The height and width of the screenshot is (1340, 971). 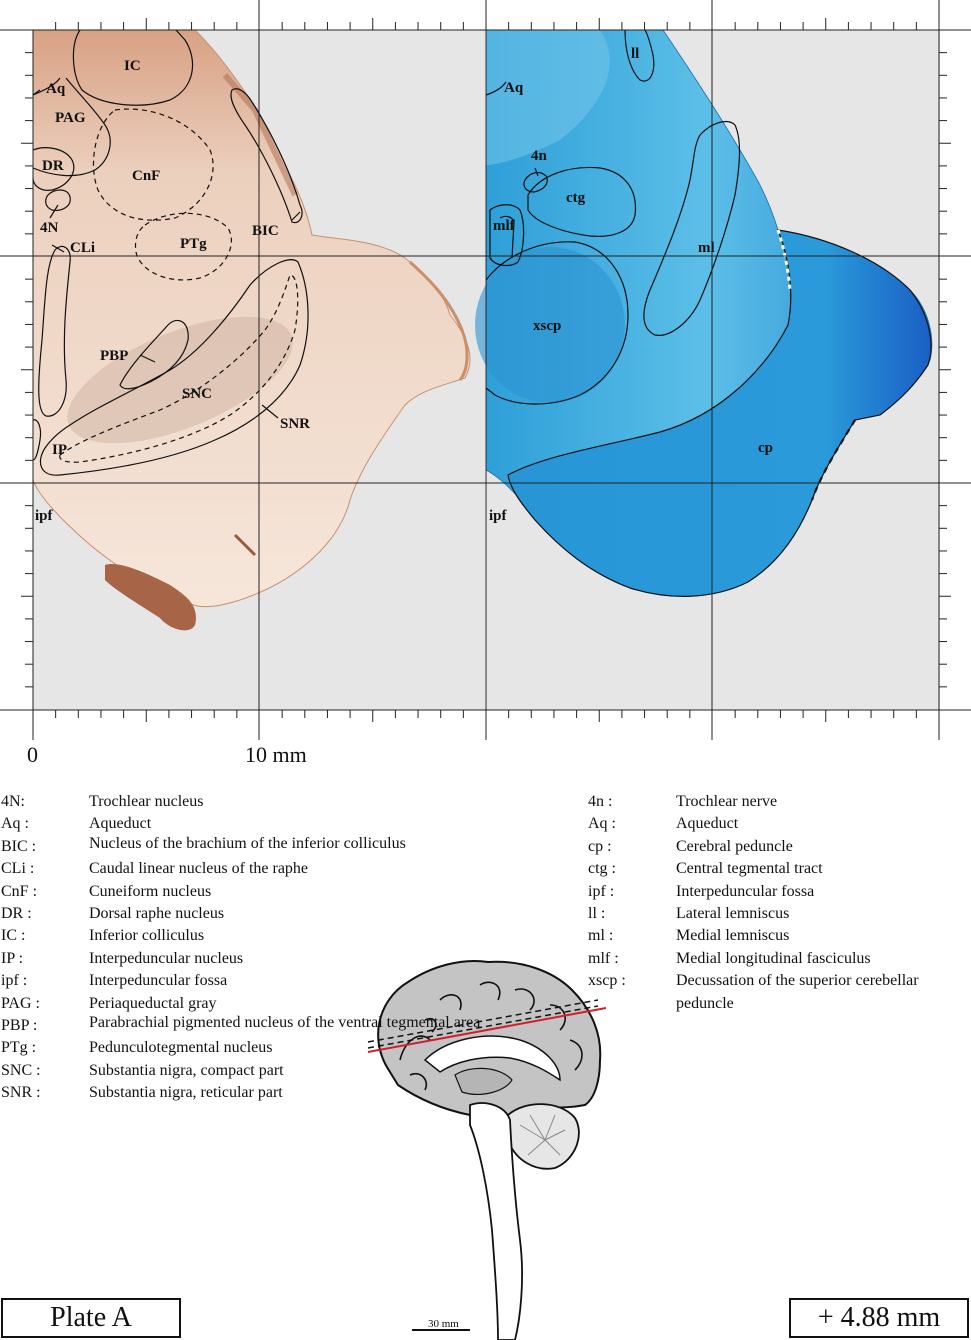 I want to click on legend-row: PAG : Periaqueductal gray, so click(x=281, y=1004).